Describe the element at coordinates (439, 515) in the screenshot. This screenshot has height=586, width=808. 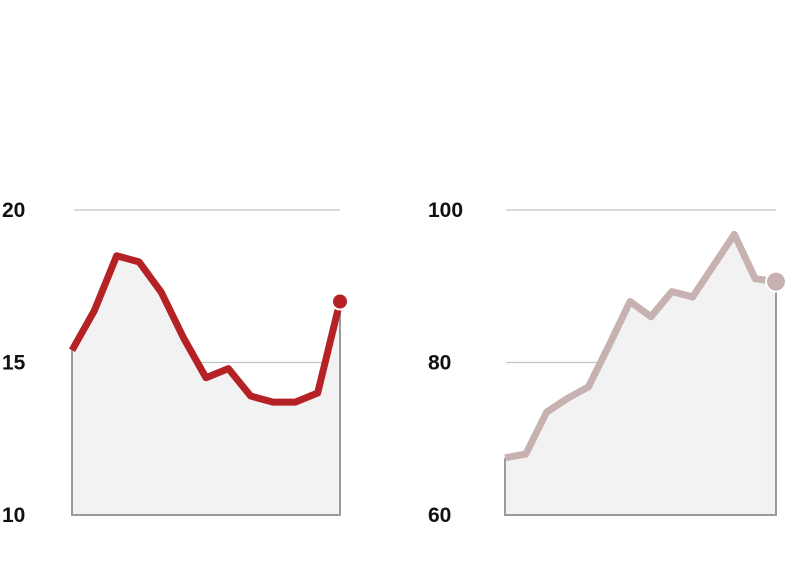
I see `y-tick-label: 60` at that location.